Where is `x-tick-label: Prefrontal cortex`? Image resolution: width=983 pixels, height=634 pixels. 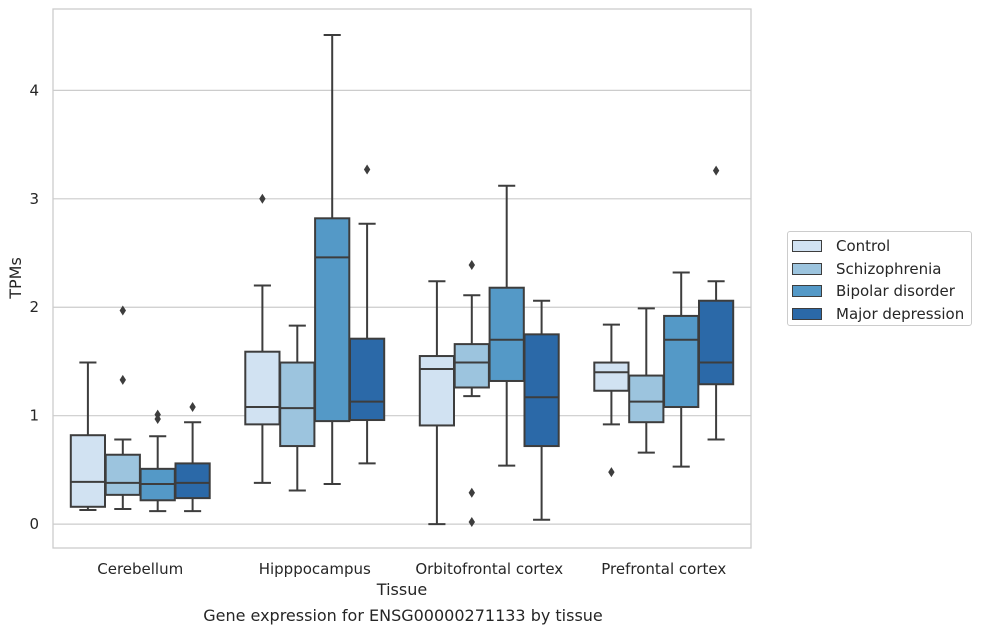 x-tick-label: Prefrontal cortex is located at coordinates (663, 569).